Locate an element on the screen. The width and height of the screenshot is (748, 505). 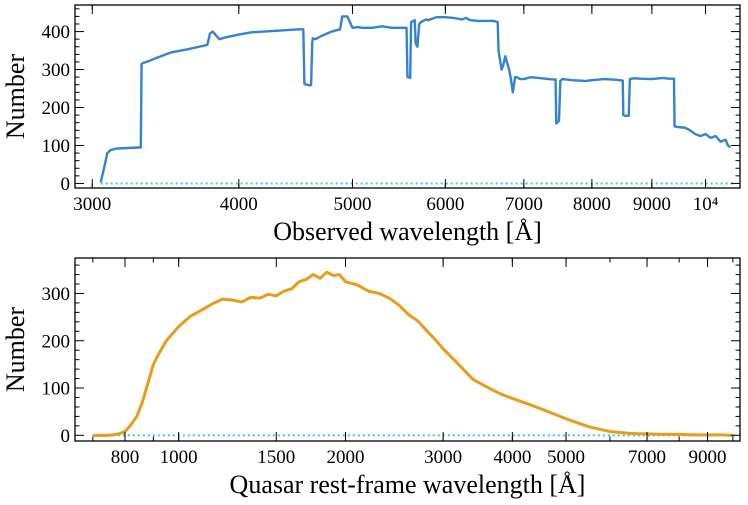
top-x-tick-label: 8000 is located at coordinates (592, 204).